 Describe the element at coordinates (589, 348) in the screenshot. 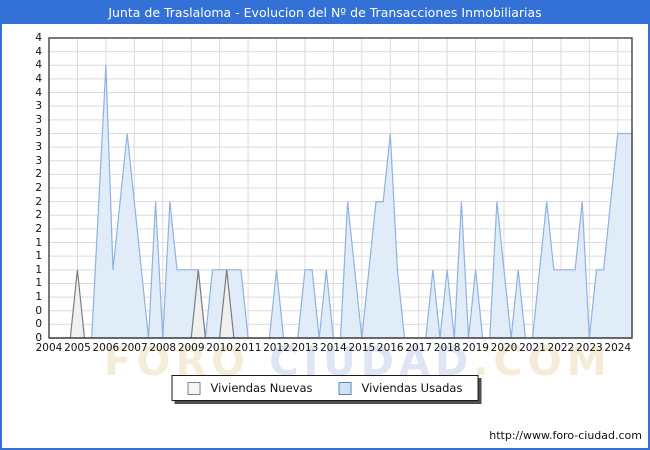

I see `x-axis-label: 2023` at that location.